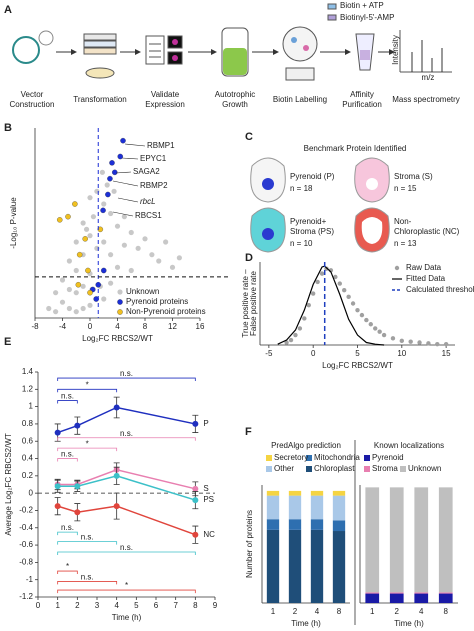 This screenshot has width=474, height=631. I want to click on group-label: Pyrenoid (P), so click(312, 176).